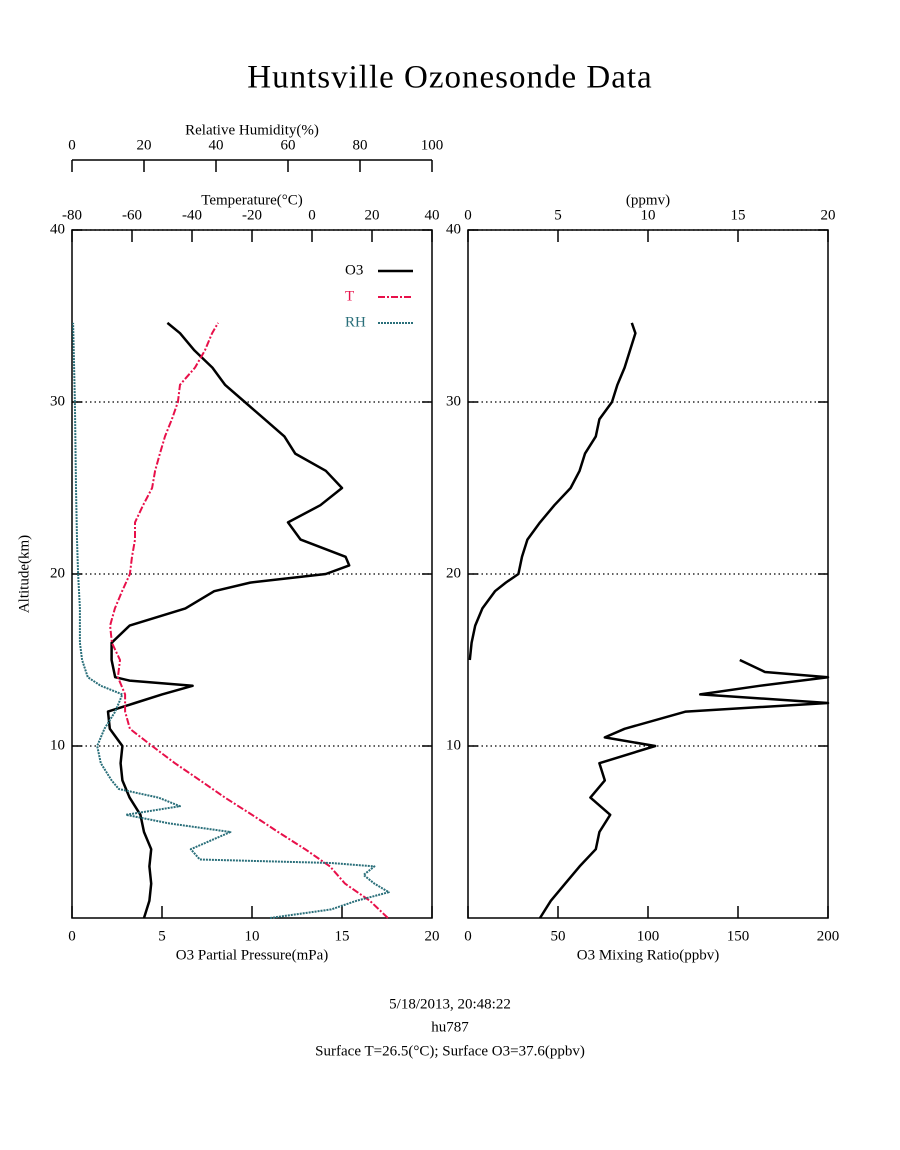  Describe the element at coordinates (648, 955) in the screenshot. I see `x-axis-label: O3 Mixing Ratio(ppbv)` at that location.